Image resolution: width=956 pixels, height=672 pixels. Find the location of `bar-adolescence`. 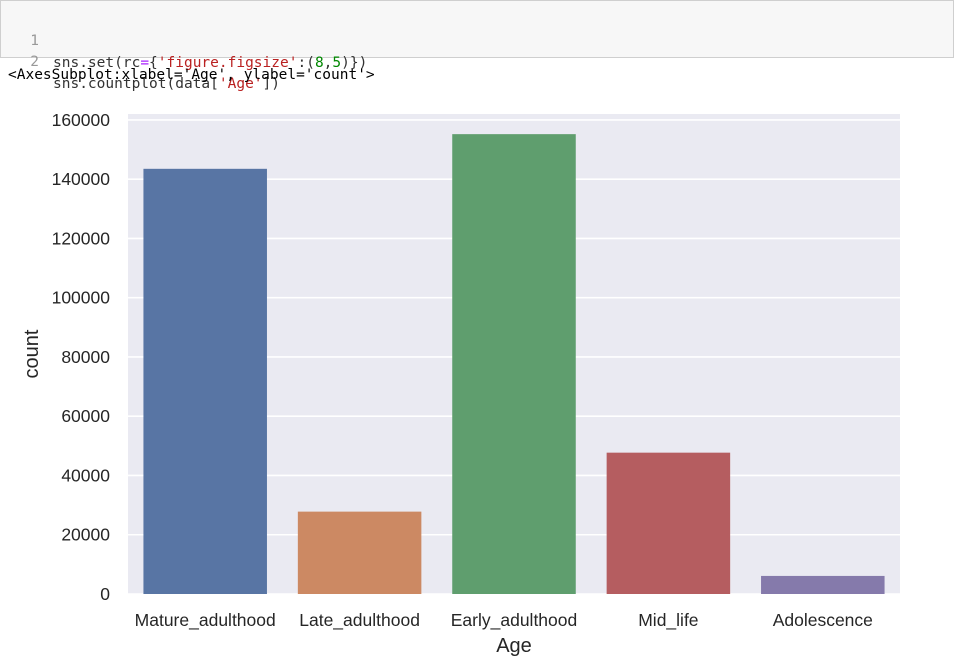

bar-adolescence is located at coordinates (823, 584).